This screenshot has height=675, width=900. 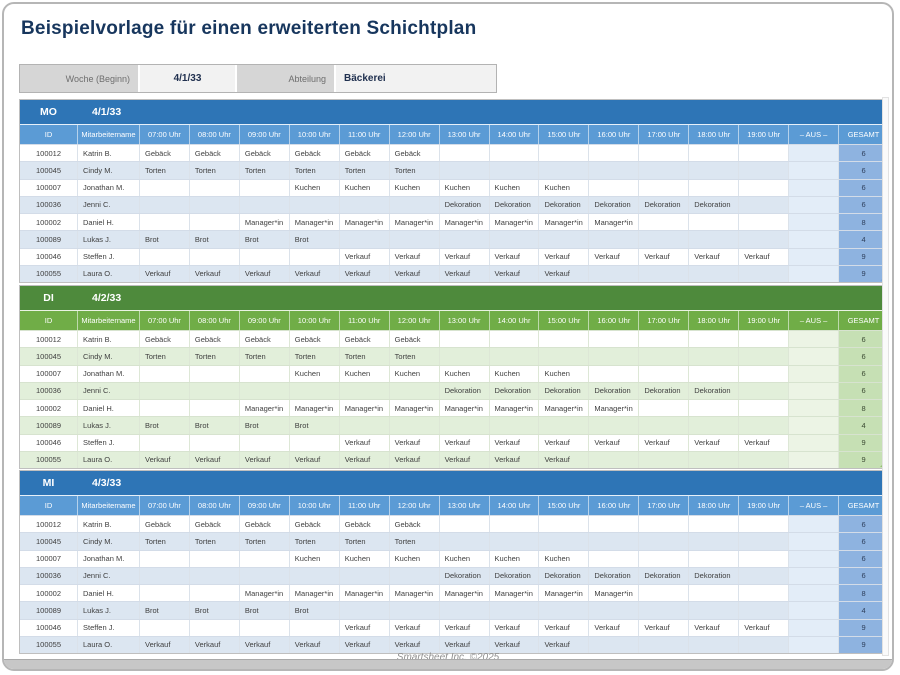 I want to click on total-cell: 6, so click(x=863, y=575).